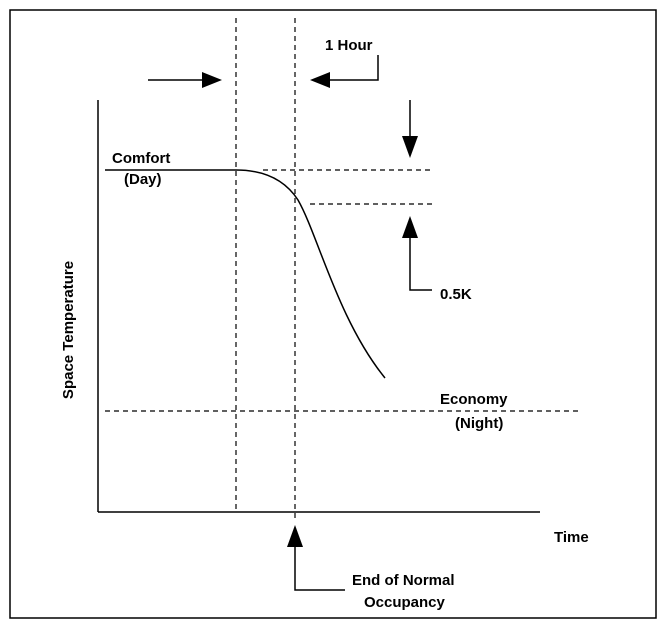 This screenshot has width=666, height=626. I want to click on temperature-curve, so click(245, 274).